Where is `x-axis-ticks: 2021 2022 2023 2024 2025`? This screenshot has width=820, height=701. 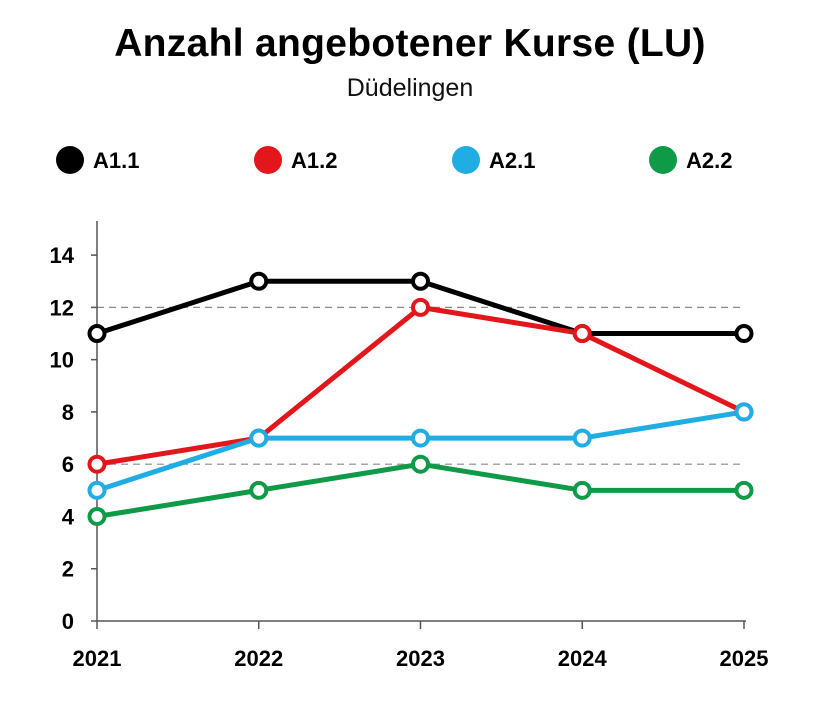 x-axis-ticks: 2021 2022 2023 2024 2025 is located at coordinates (421, 646).